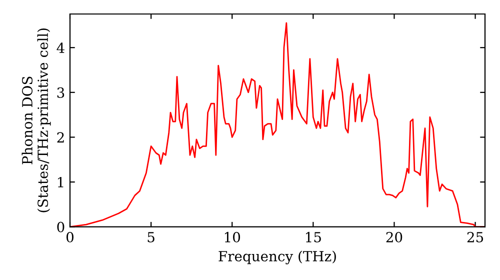 The width and height of the screenshot is (500, 280). What do you see at coordinates (61, 182) in the screenshot?
I see `y-tick-label: 1` at bounding box center [61, 182].